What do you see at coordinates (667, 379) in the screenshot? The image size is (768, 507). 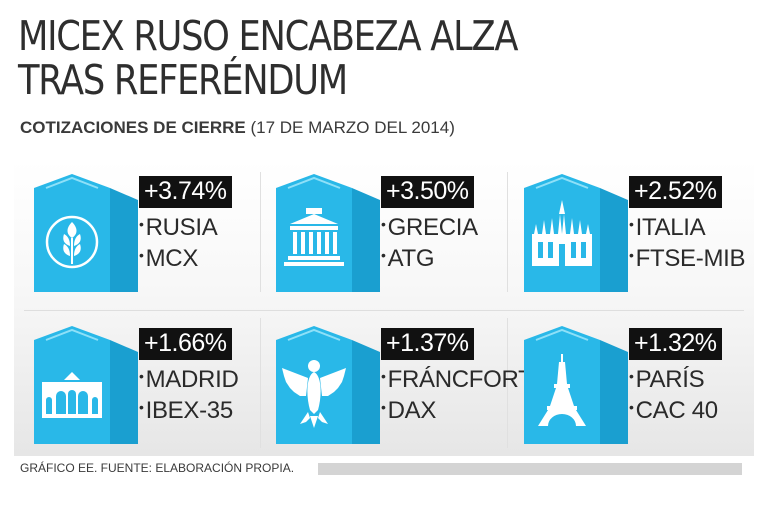 I see `country-label: •PARÍS` at bounding box center [667, 379].